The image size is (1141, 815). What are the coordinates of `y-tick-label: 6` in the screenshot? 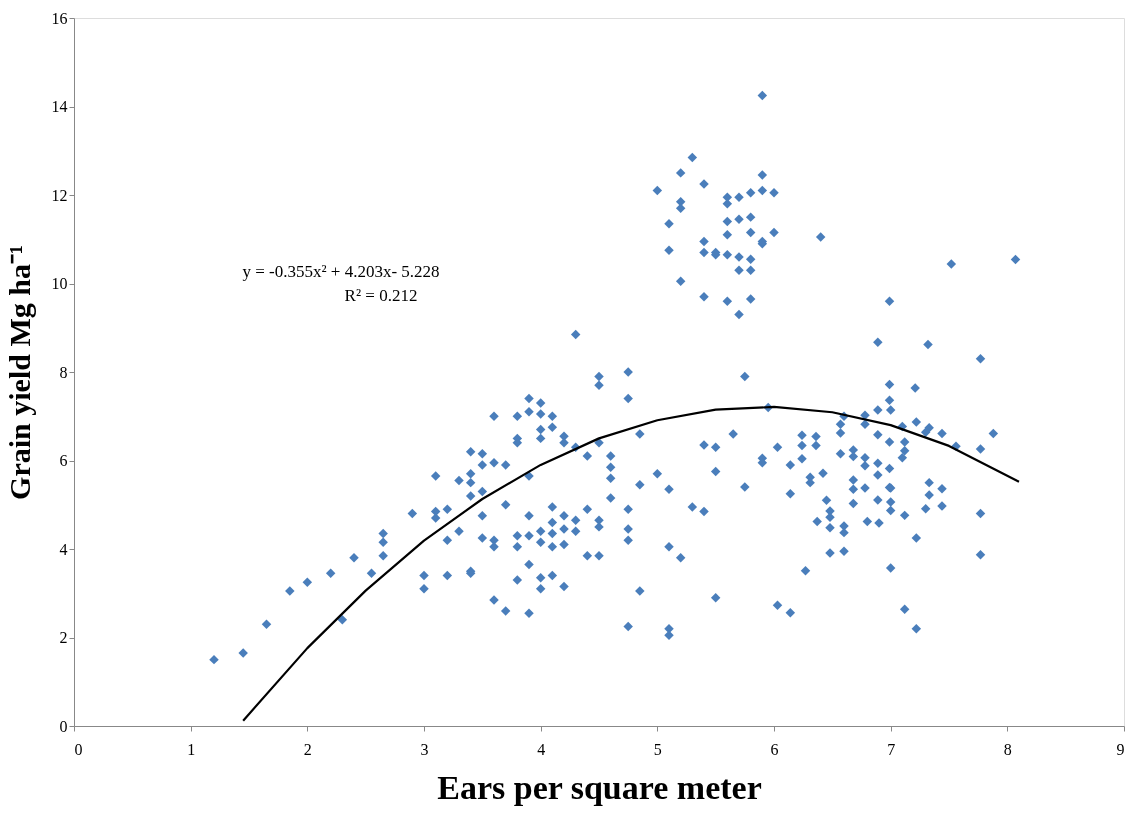 It's located at (63, 460).